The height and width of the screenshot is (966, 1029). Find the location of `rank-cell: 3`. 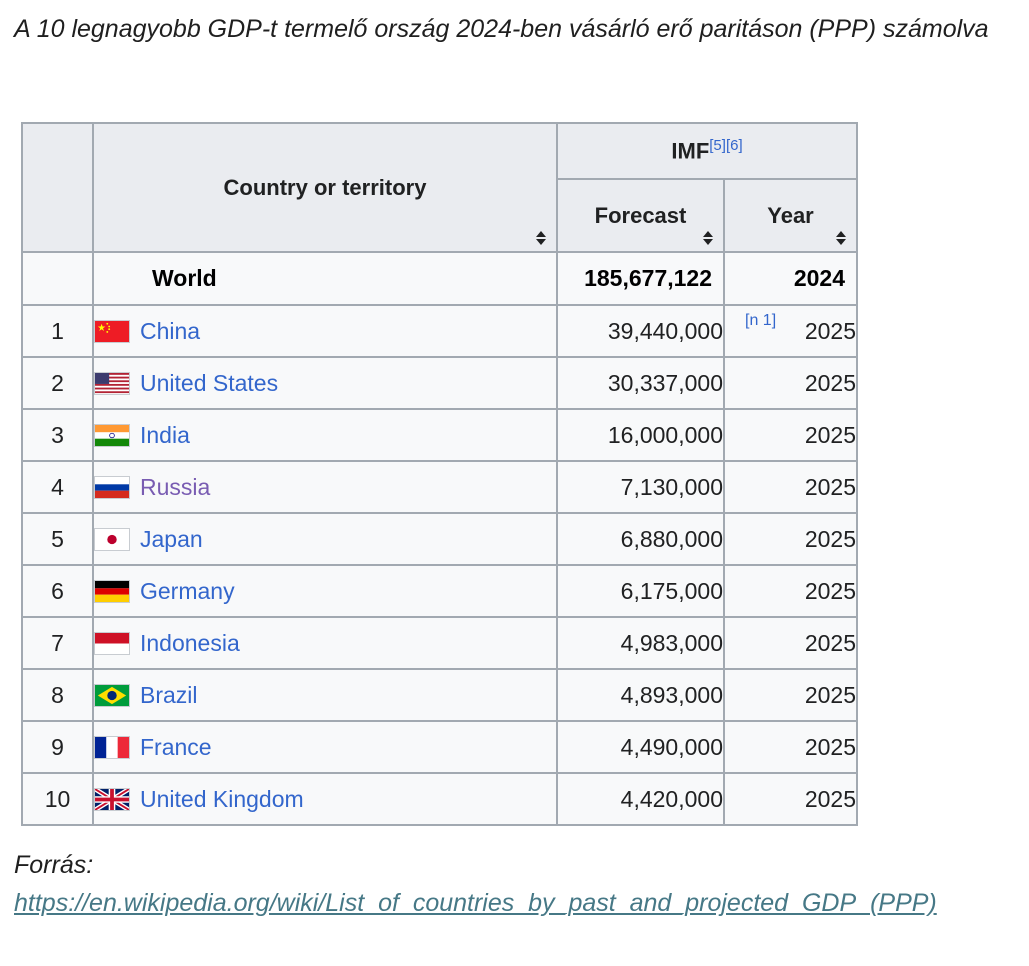

rank-cell: 3 is located at coordinates (57, 435).